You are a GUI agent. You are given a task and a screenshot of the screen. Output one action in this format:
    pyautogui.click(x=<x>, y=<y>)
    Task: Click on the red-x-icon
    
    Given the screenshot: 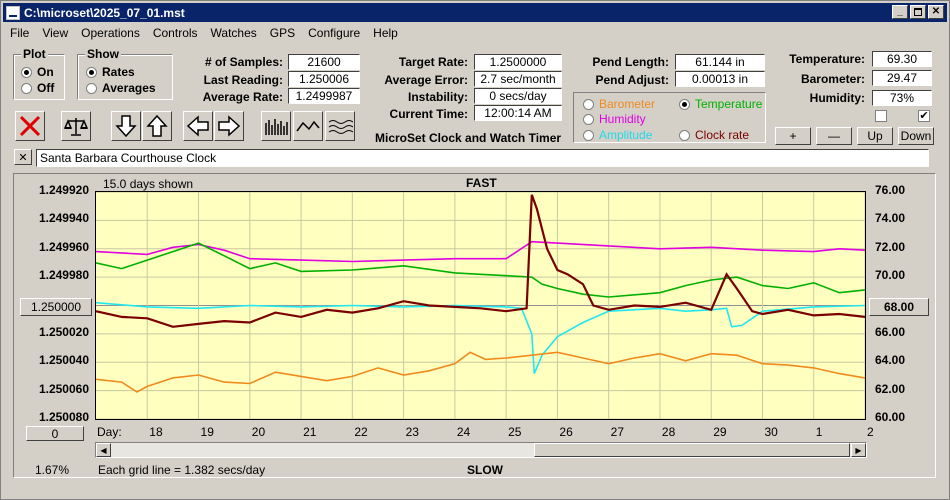 What is the action you would take?
    pyautogui.click(x=30, y=126)
    